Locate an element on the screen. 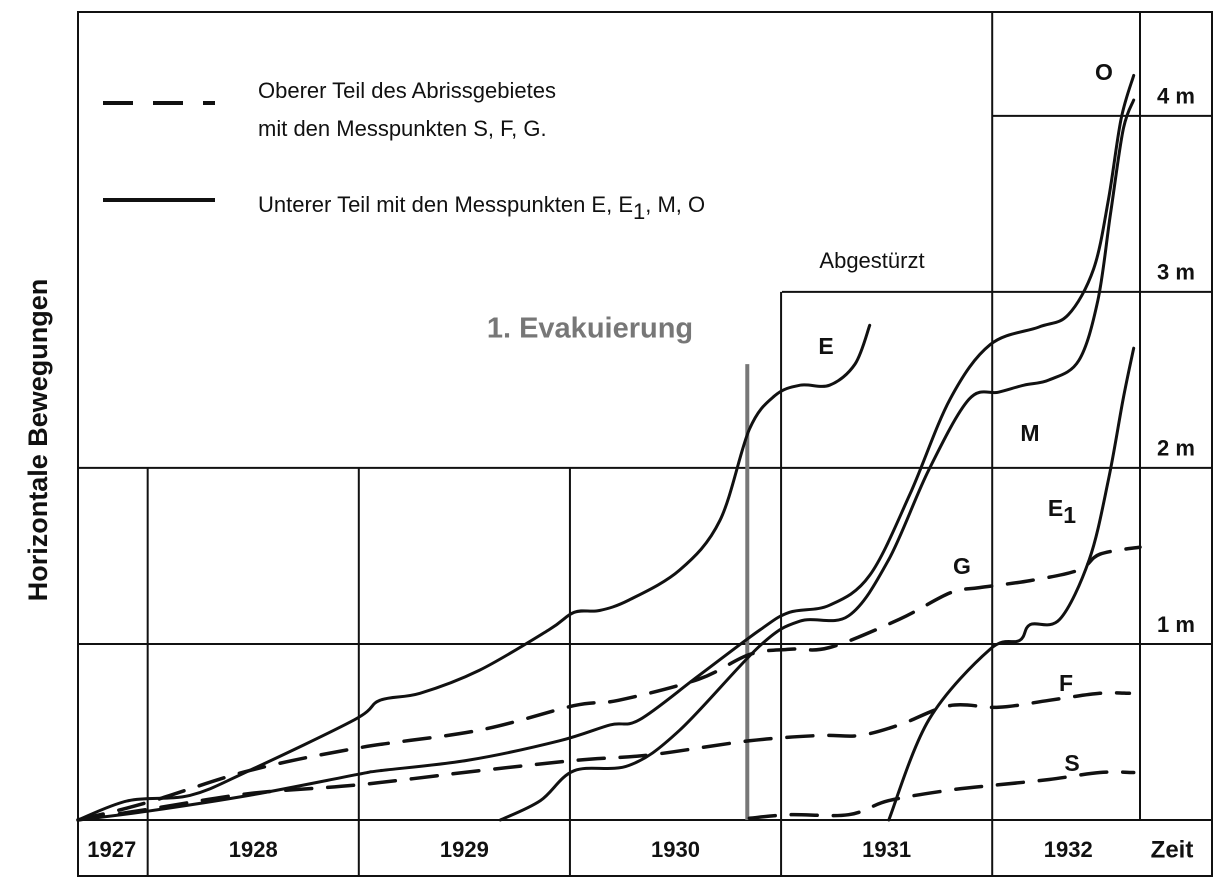  series-label: M is located at coordinates (1029, 433).